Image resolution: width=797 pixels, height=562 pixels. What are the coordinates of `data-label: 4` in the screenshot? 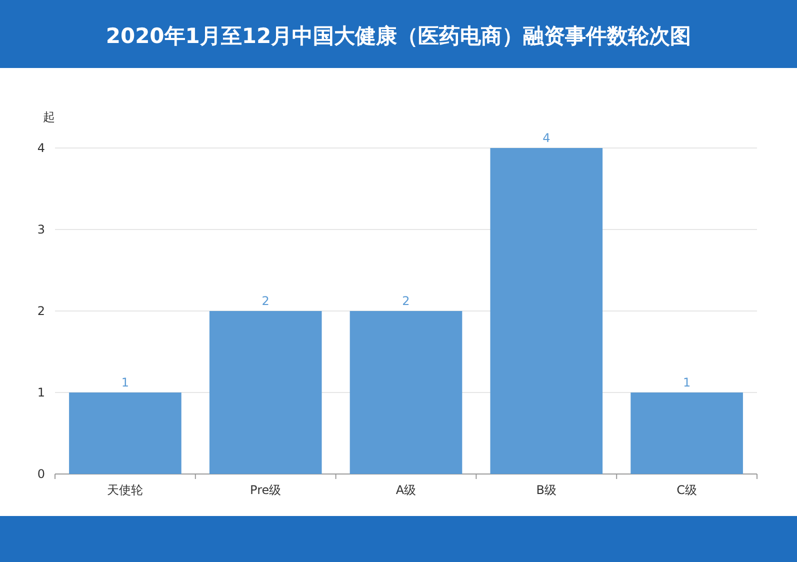 It's located at (546, 138).